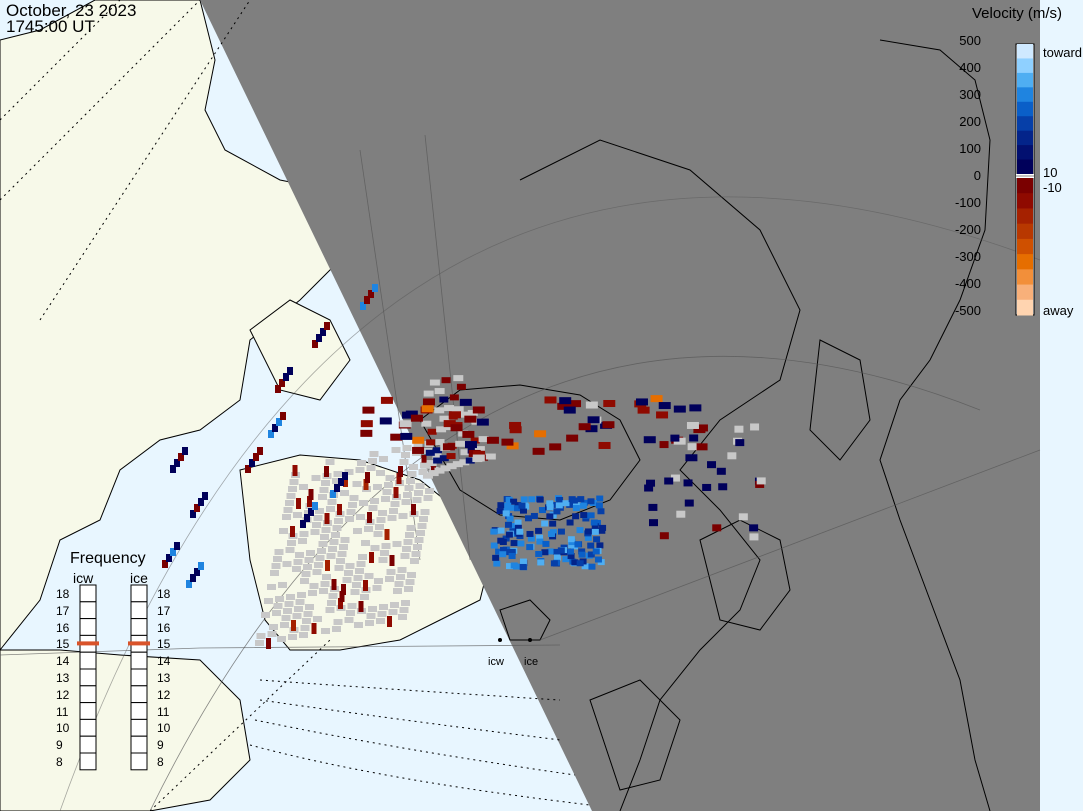 This screenshot has height=811, width=1083. What do you see at coordinates (500, 640) in the screenshot?
I see `radar-site-icw` at bounding box center [500, 640].